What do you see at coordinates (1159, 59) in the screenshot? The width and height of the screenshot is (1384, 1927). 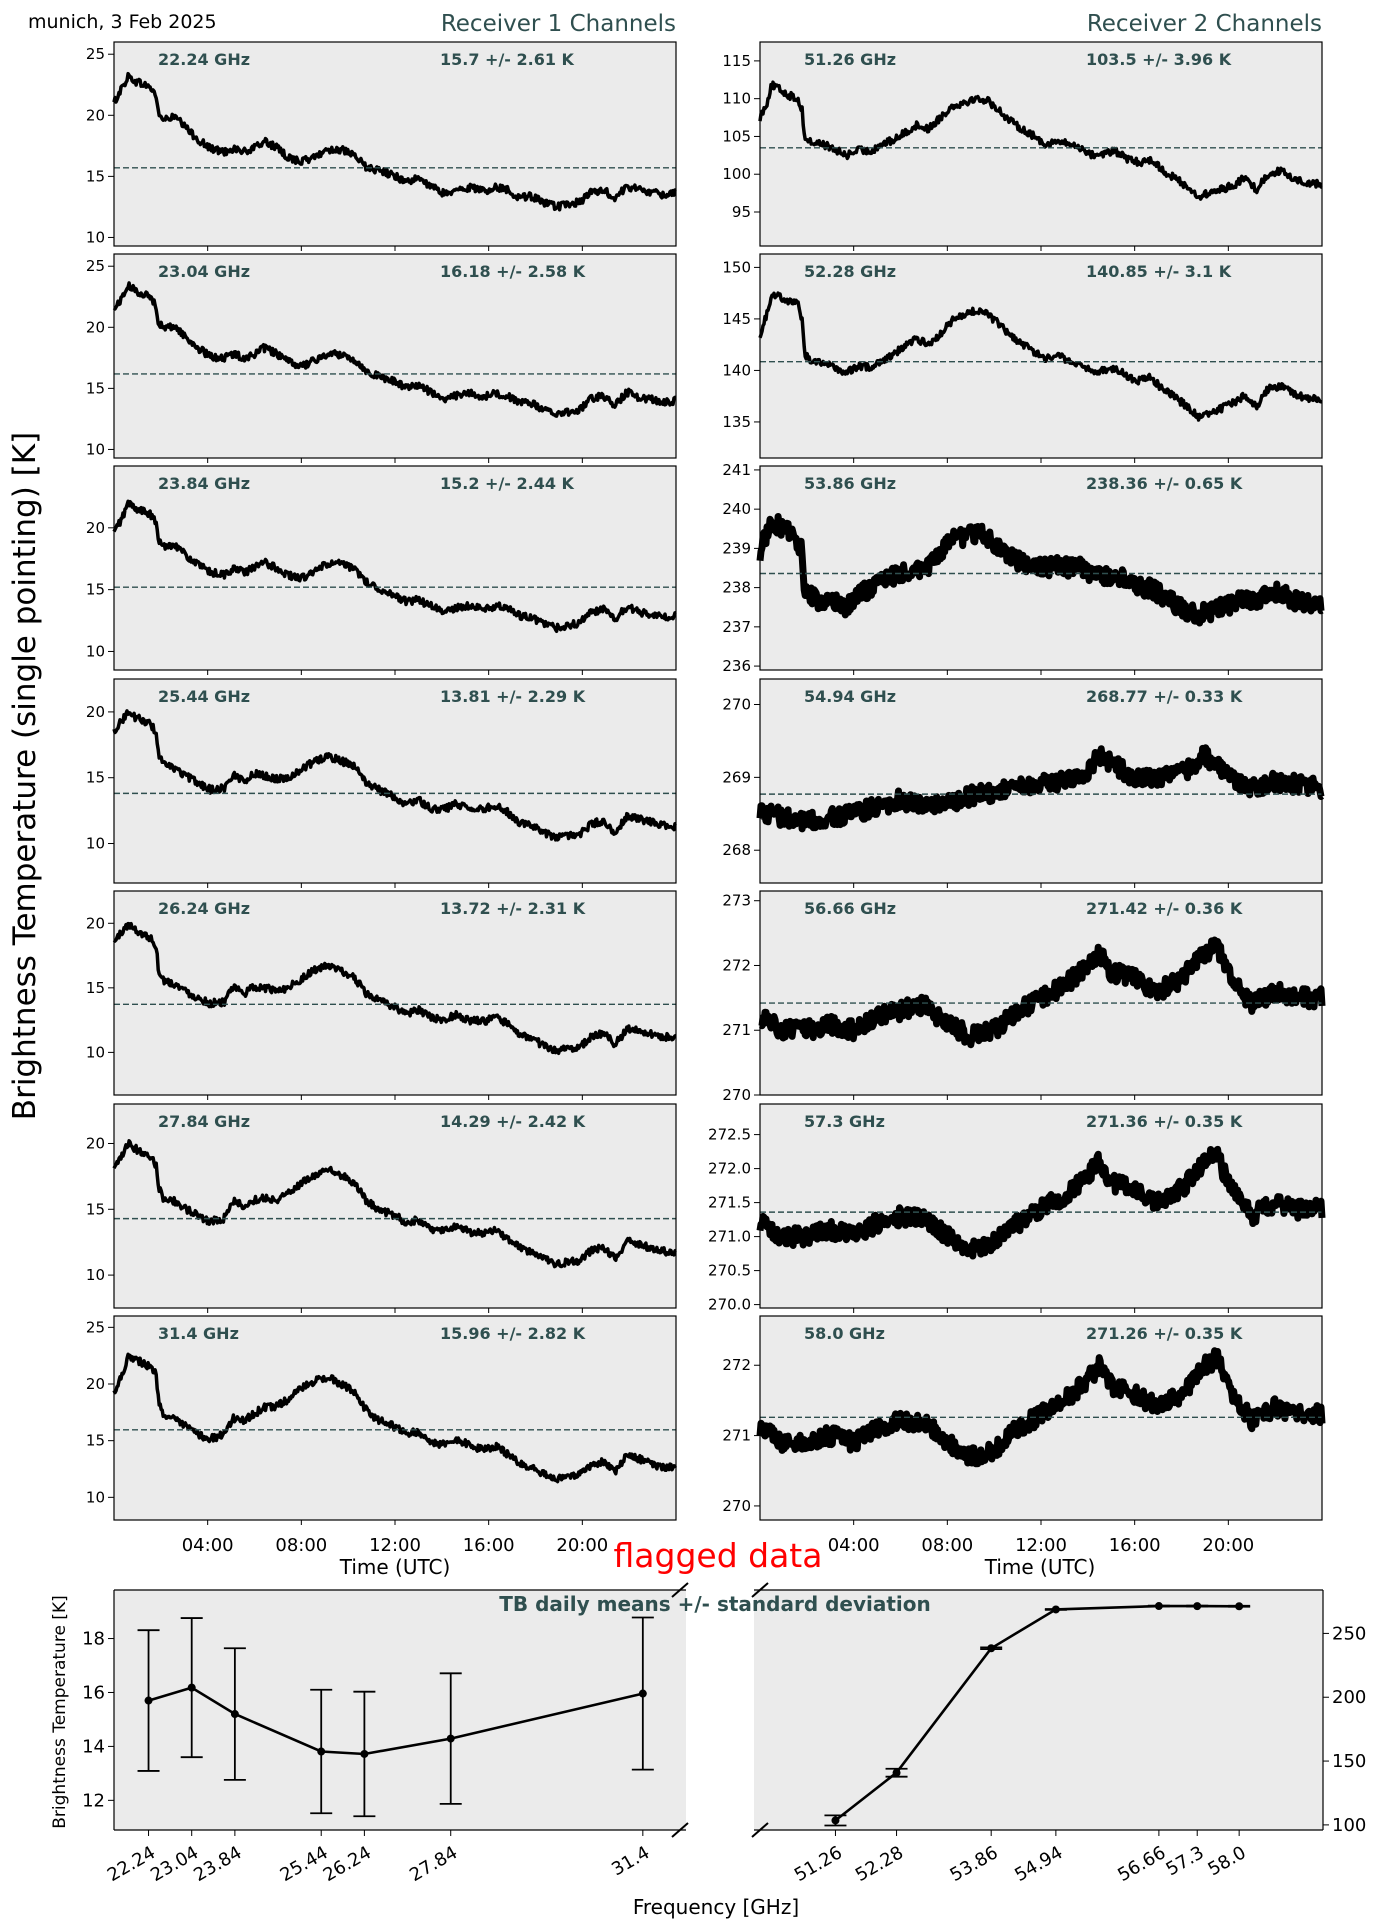 I see `channel-stat-label: 103.5 +/- 3.96 K` at bounding box center [1159, 59].